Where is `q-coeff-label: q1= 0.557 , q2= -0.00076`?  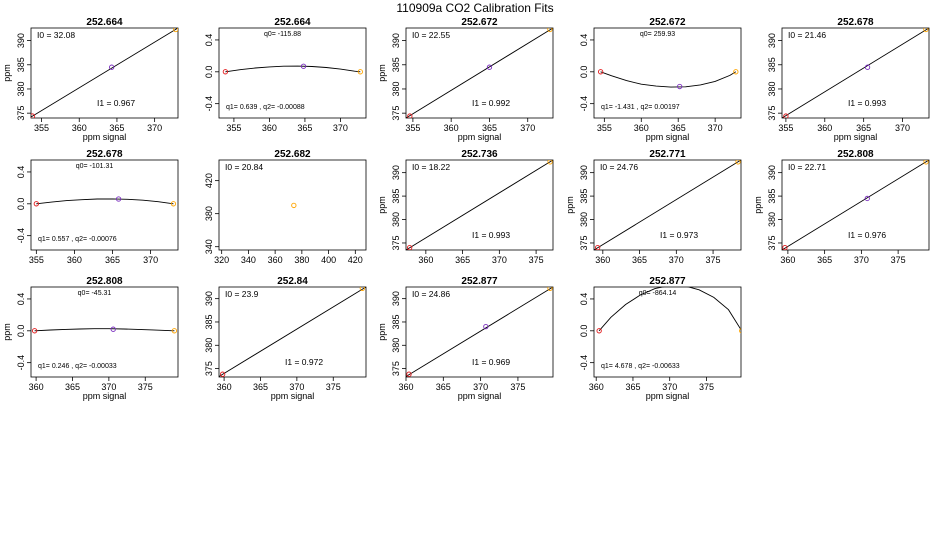
q-coeff-label: q1= 0.557 , q2= -0.00076 is located at coordinates (77, 239).